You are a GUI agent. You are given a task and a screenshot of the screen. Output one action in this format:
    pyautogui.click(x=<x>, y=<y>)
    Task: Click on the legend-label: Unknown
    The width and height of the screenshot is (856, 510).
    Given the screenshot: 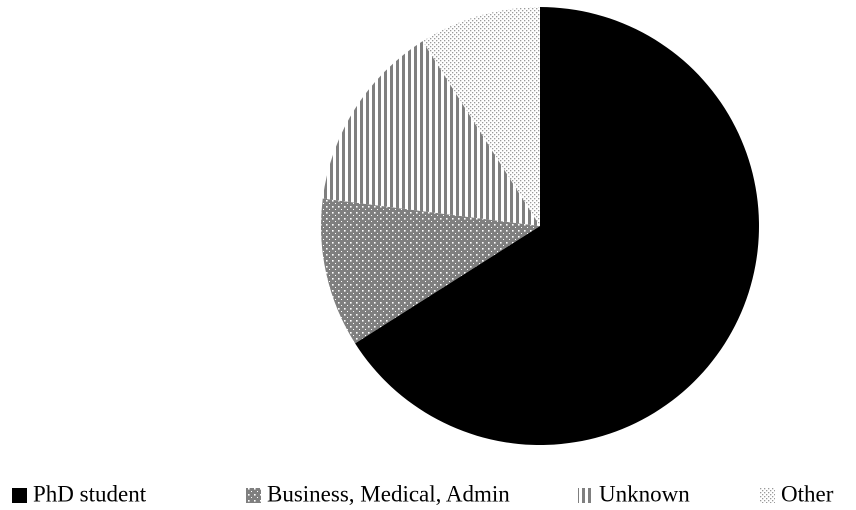 What is the action you would take?
    pyautogui.click(x=644, y=493)
    